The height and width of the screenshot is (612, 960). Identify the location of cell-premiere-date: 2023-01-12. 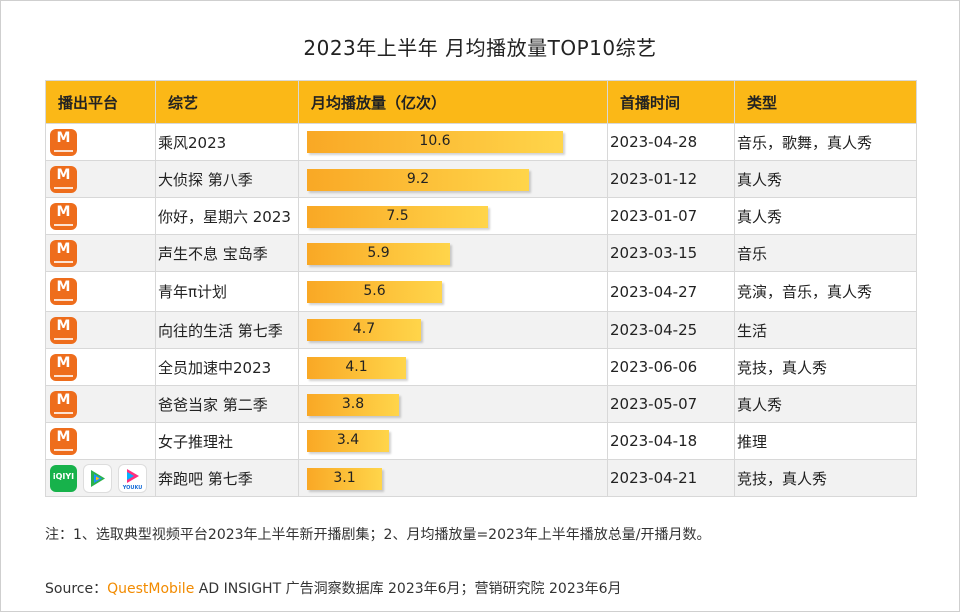
(671, 179).